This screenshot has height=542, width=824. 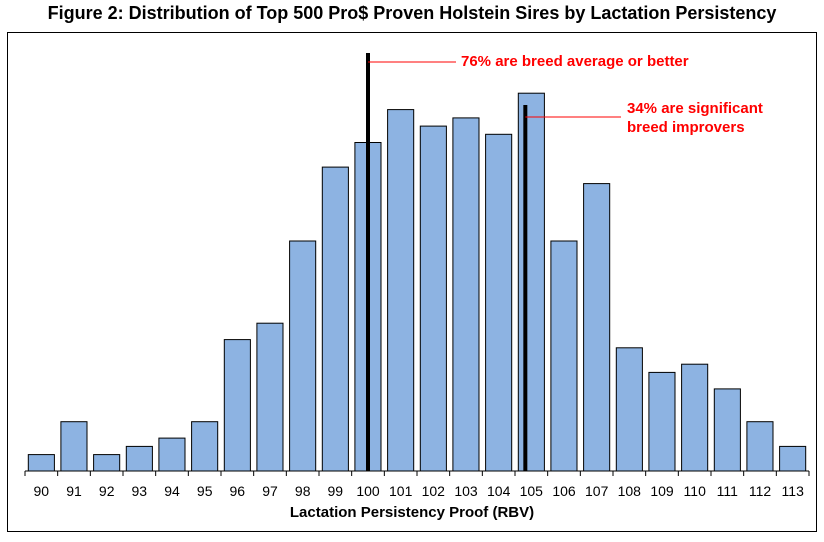 What do you see at coordinates (695, 108) in the screenshot?
I see `annotation-improvers-line1: 34% are significant` at bounding box center [695, 108].